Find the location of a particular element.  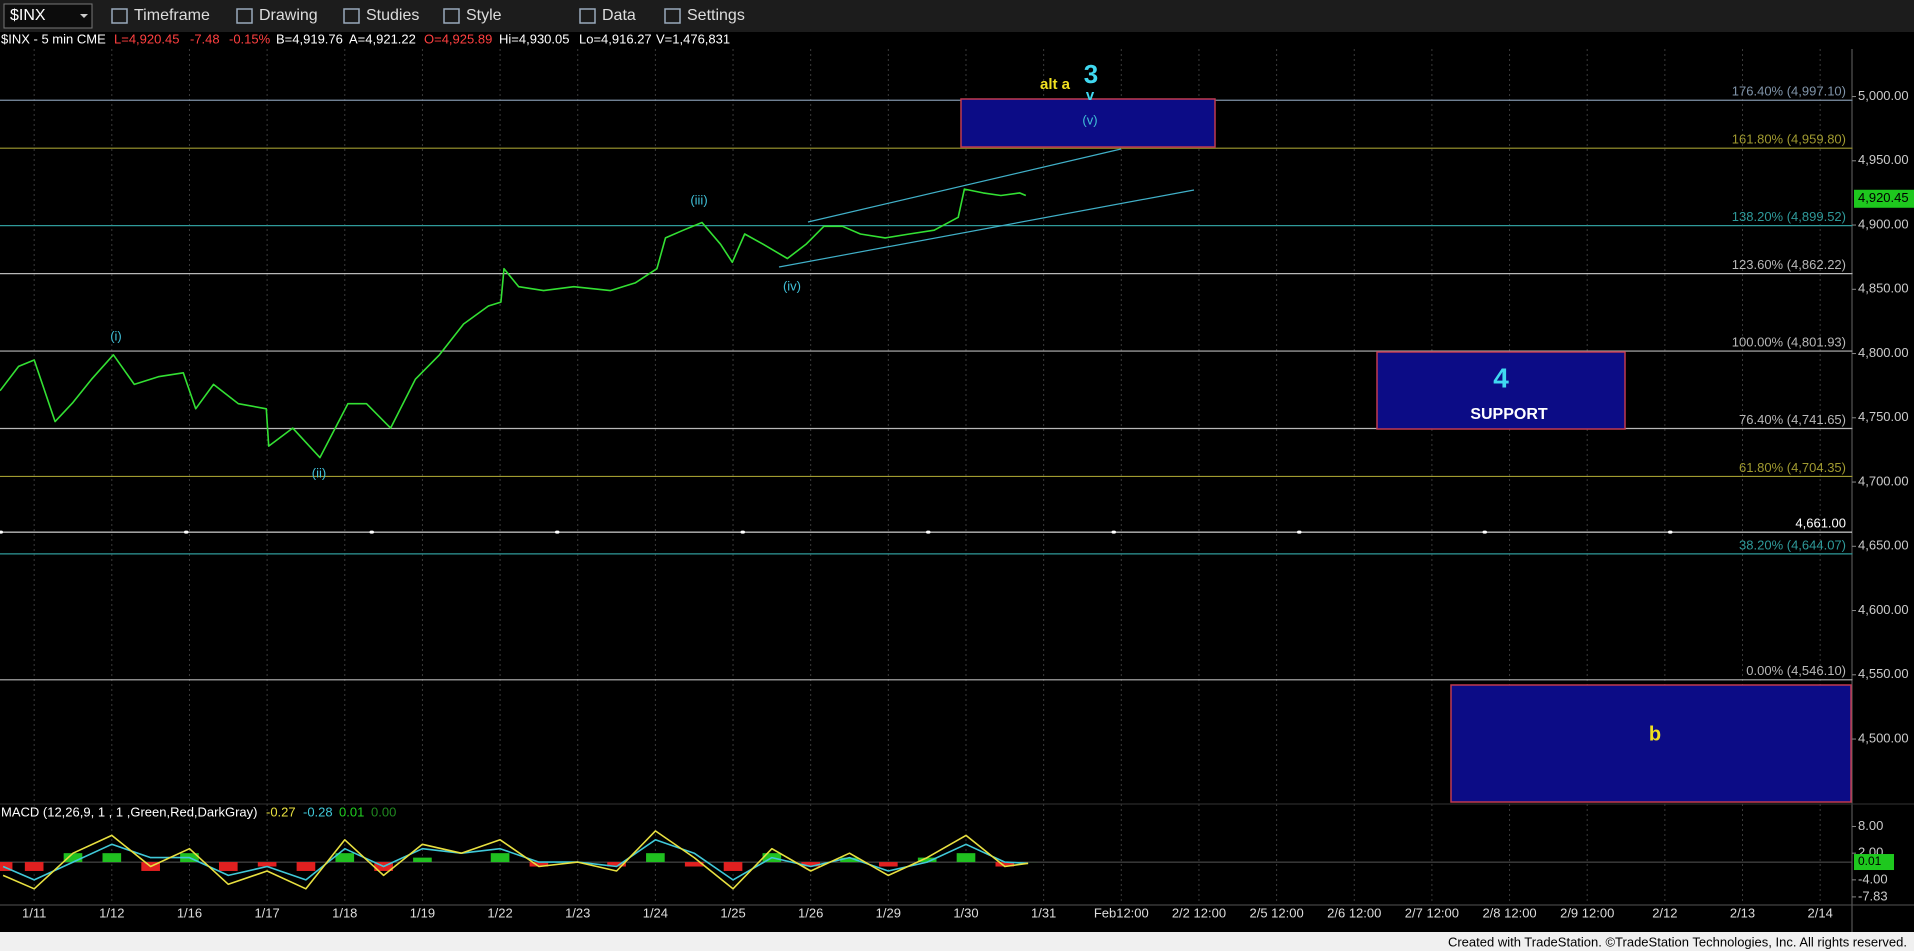

fib-label: 161.80% (4,959.80) is located at coordinates (1789, 139).